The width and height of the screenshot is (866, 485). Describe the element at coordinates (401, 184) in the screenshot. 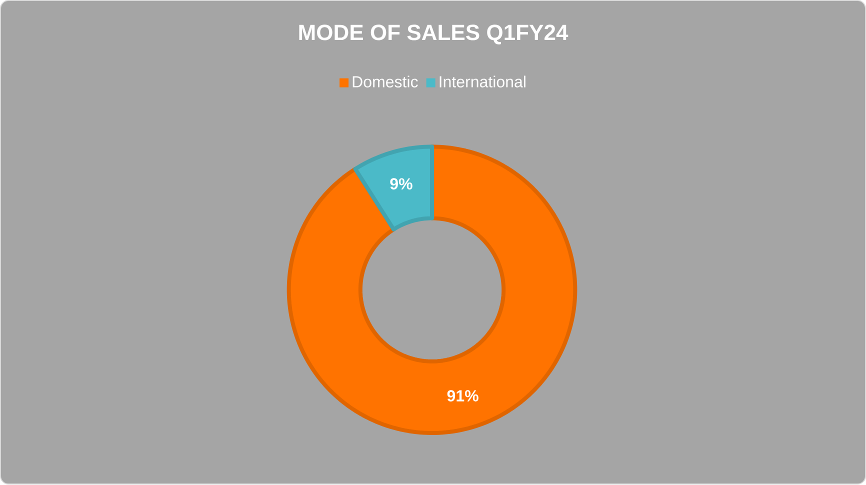

I see `data-label: 9%` at that location.